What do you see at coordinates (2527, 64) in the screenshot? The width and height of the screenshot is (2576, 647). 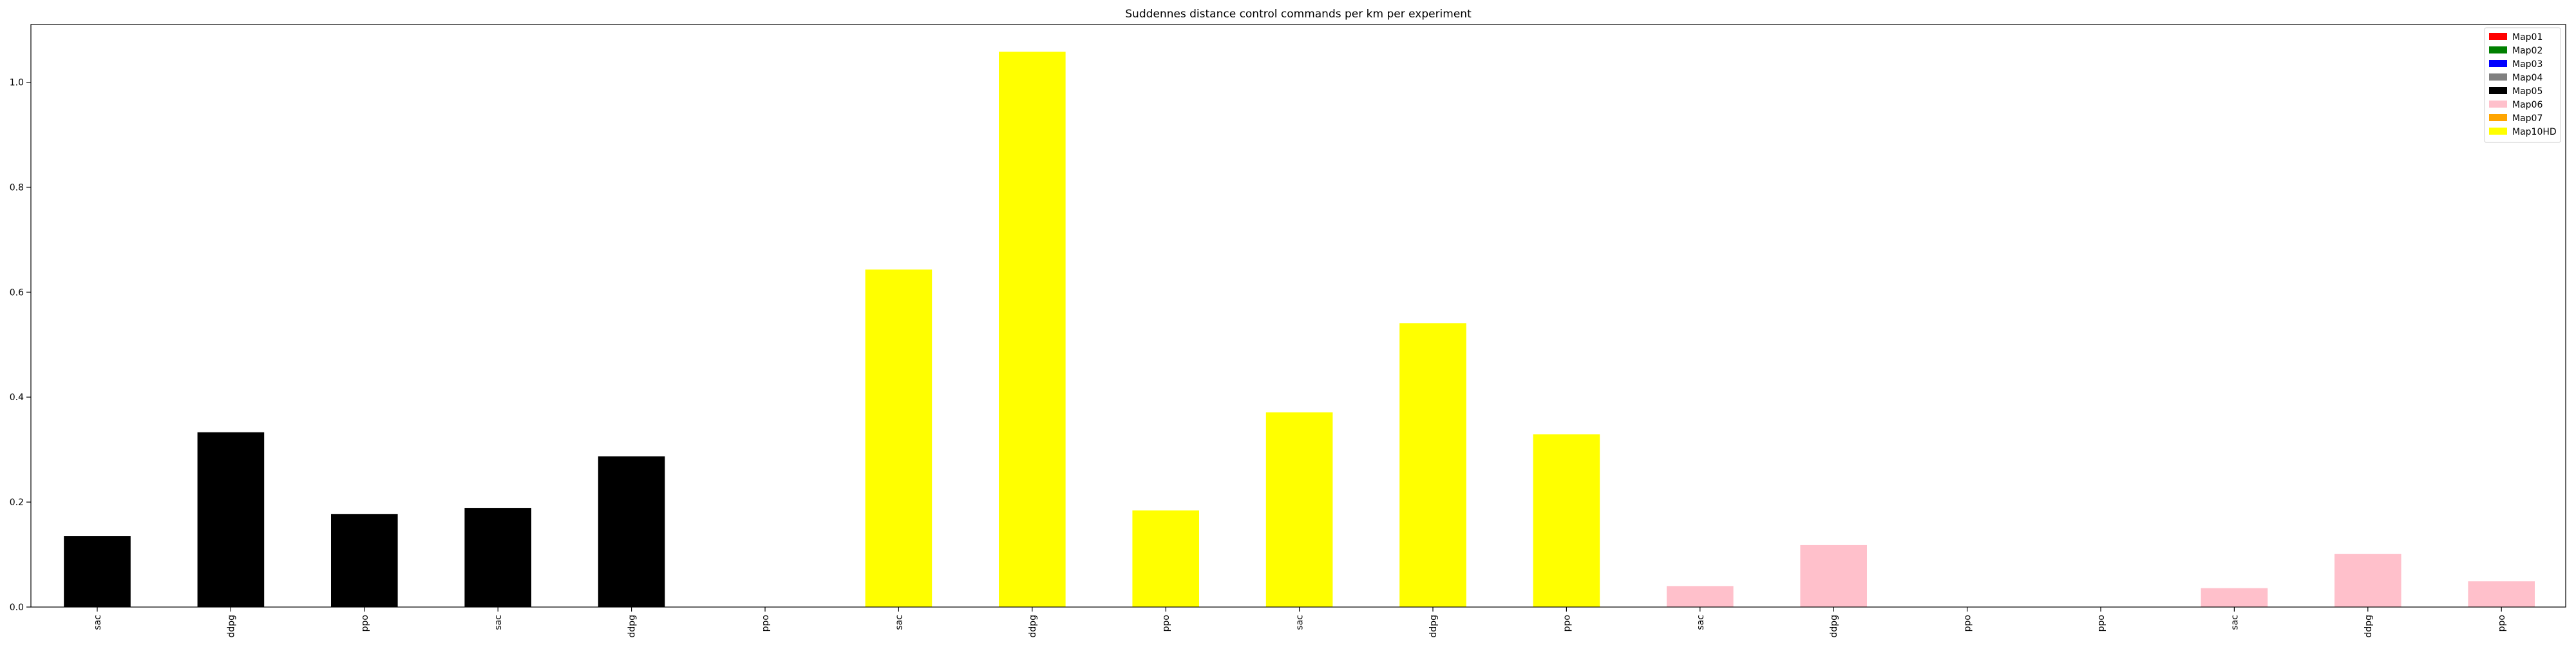 I see `legend-label: Map03` at bounding box center [2527, 64].